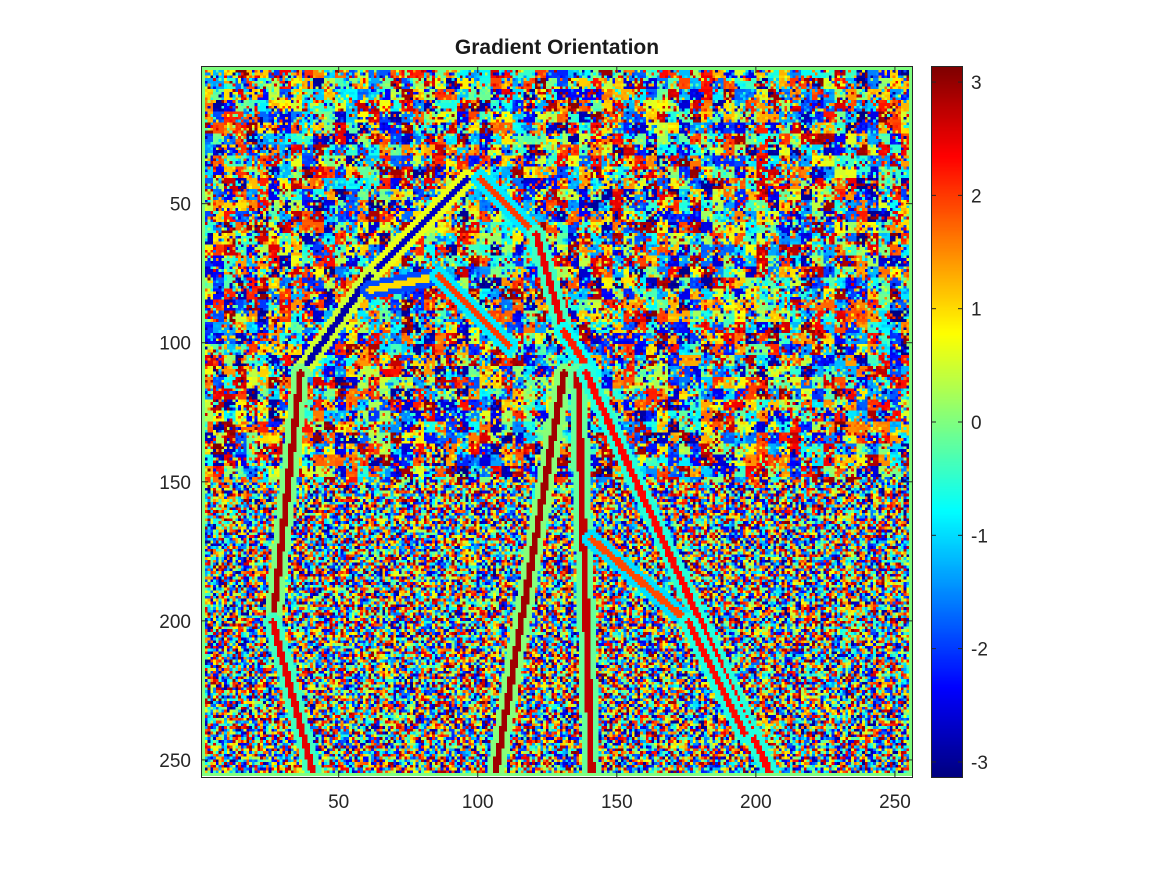  What do you see at coordinates (979, 763) in the screenshot?
I see `colorbar-tick-label: -3` at bounding box center [979, 763].